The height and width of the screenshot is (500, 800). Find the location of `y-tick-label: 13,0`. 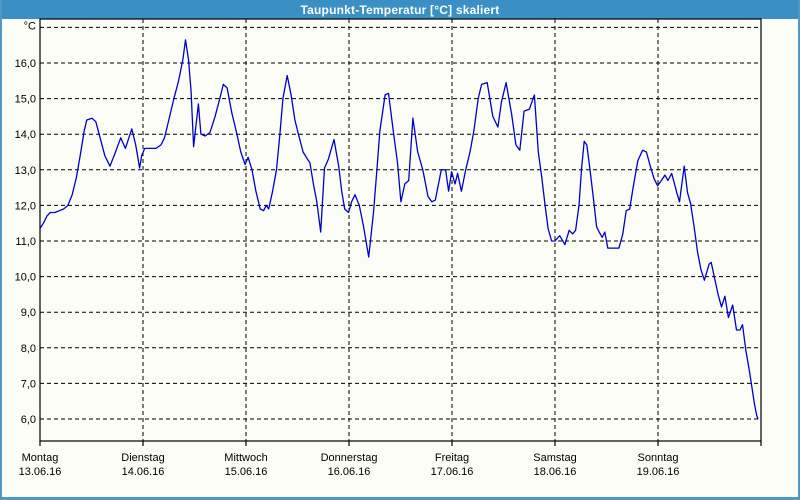

y-tick-label: 13,0 is located at coordinates (25, 171).